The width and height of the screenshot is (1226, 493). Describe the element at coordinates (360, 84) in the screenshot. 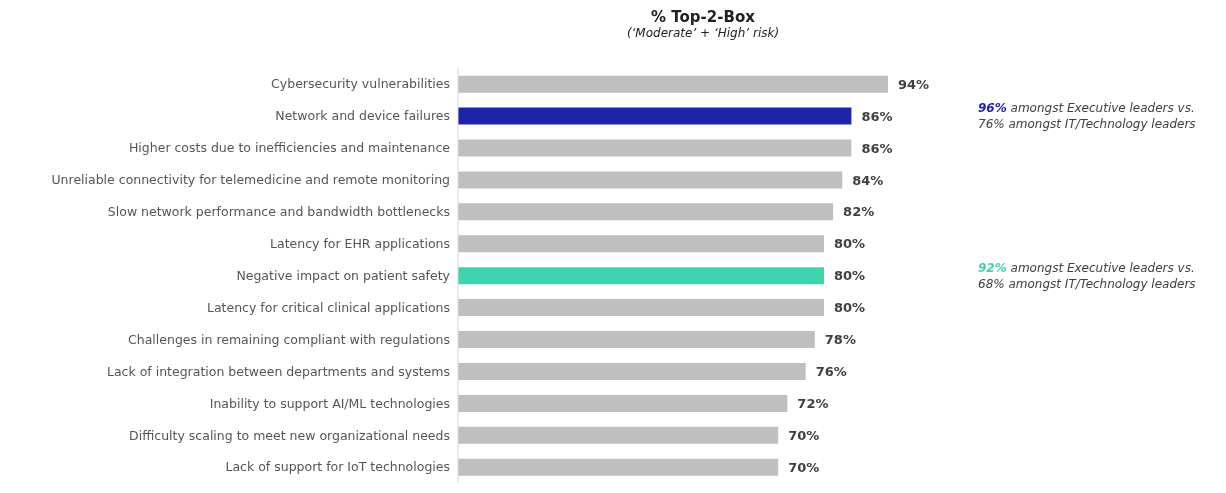

I see `y-tick-label: Cybersecurity vulnerabilities` at that location.